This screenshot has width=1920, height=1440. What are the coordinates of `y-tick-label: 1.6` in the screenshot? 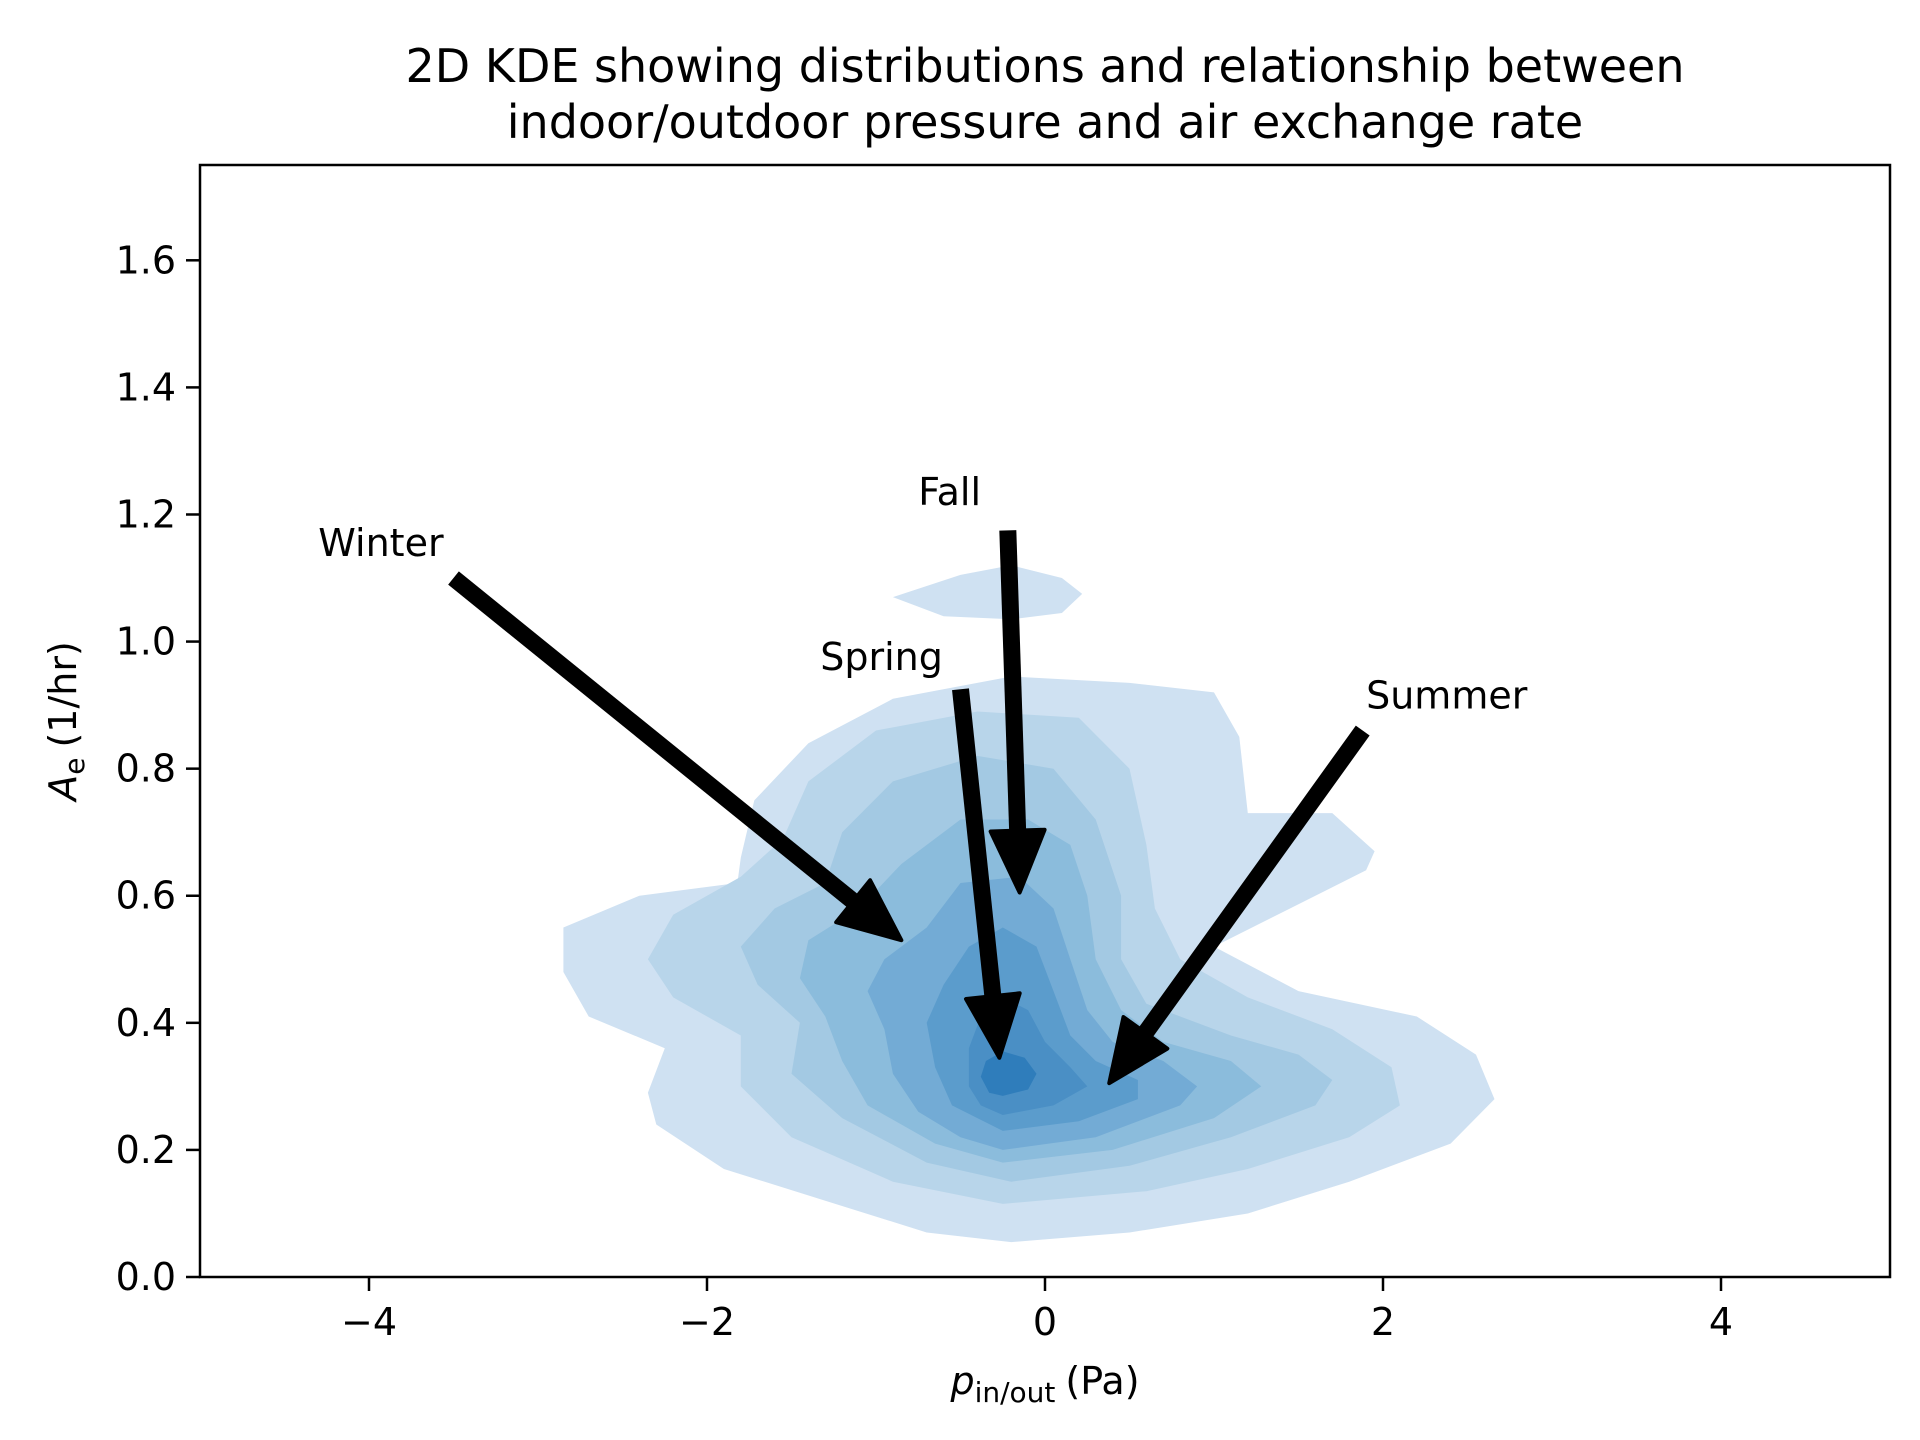 It's located at (146, 260).